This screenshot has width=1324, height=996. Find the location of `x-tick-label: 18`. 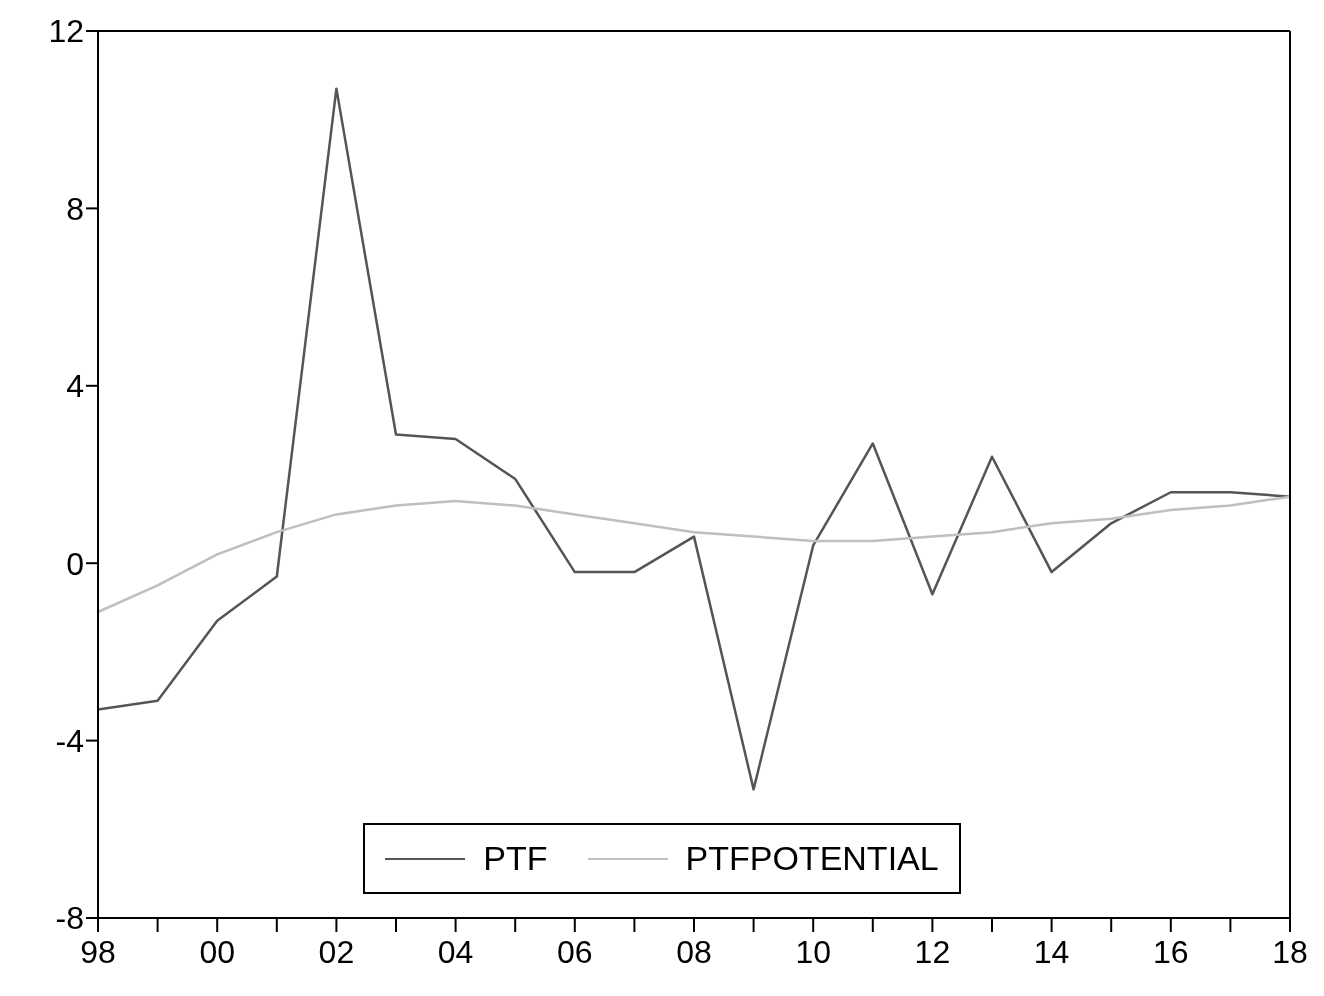

x-tick-label: 18 is located at coordinates (1290, 951).